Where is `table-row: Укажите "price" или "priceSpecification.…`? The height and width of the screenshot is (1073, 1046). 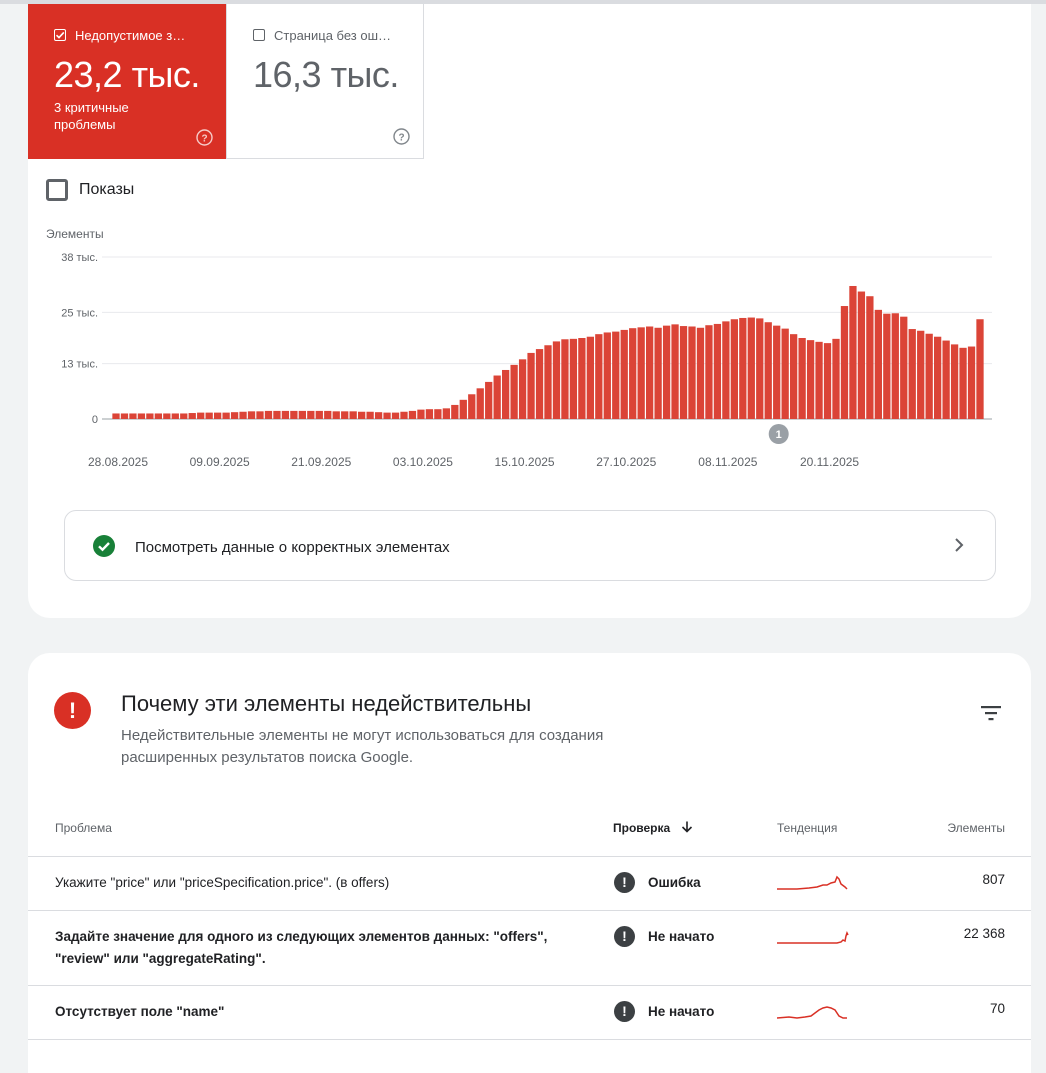
table-row: Укажите "price" или "priceSpecification.… is located at coordinates (529, 883).